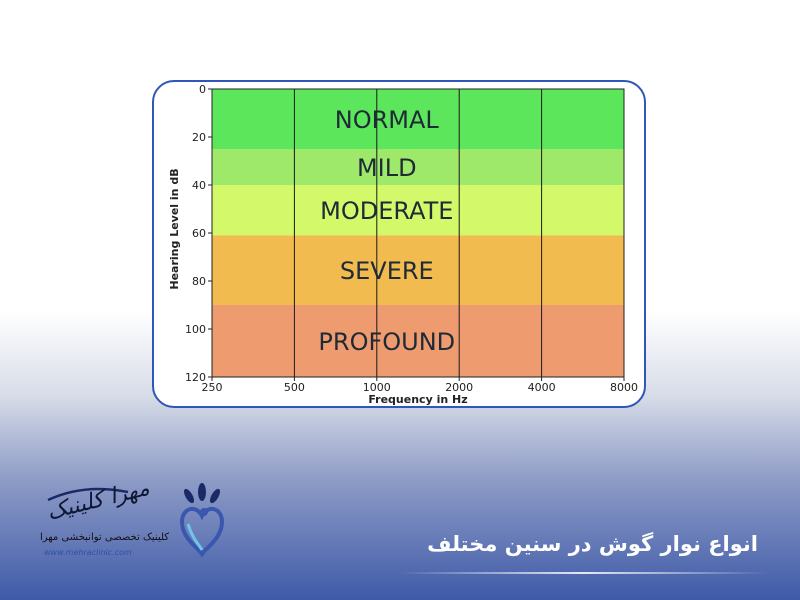 This screenshot has height=600, width=800. Describe the element at coordinates (212, 387) in the screenshot. I see `x-tick-label-250: 250` at that location.